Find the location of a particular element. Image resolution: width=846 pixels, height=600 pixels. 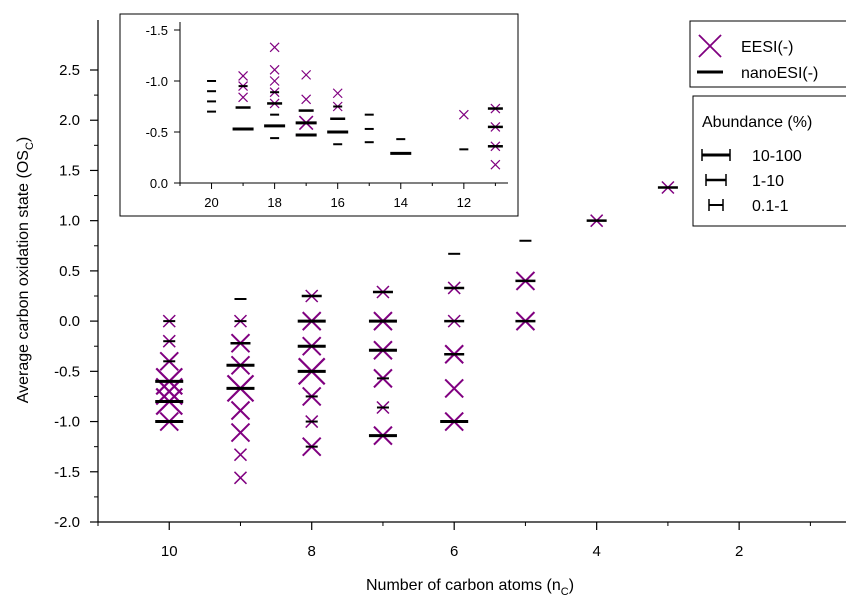

y-axis-title-sub: C is located at coordinates (30, 146).